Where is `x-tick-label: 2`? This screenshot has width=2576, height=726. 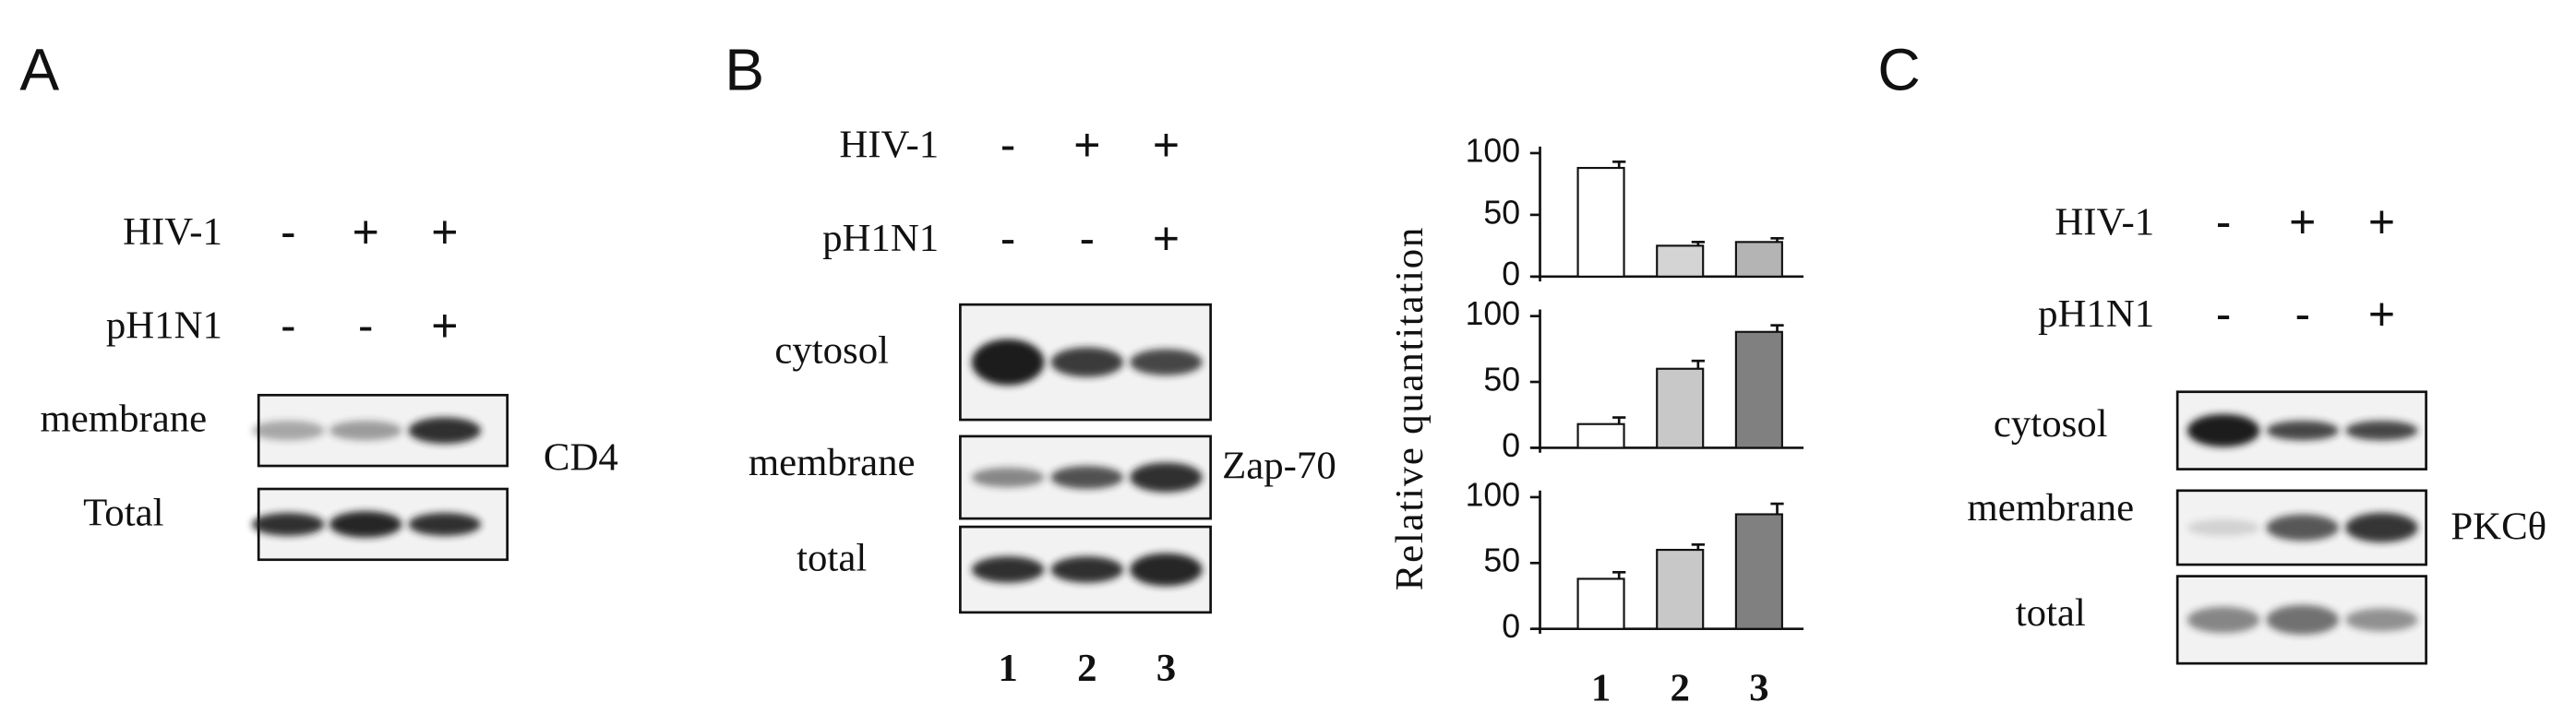 x-tick-label: 2 is located at coordinates (1680, 687).